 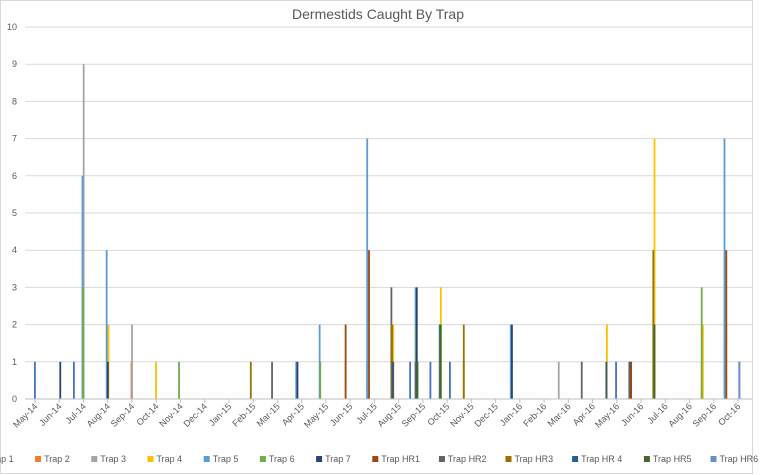 I want to click on y-tick-label: 1, so click(x=14, y=362).